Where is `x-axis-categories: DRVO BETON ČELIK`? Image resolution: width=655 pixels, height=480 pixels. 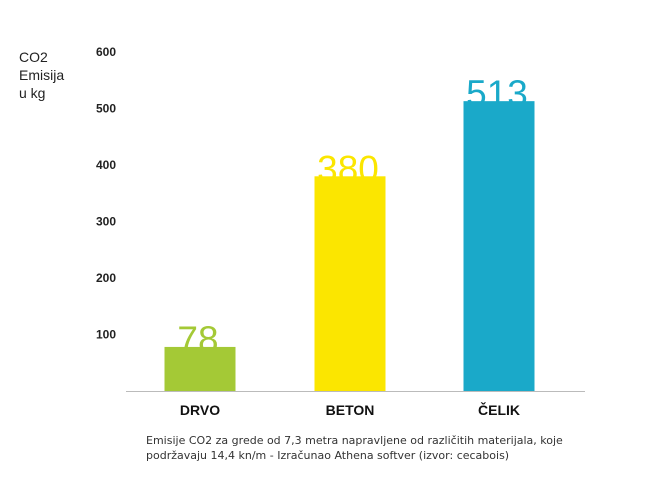 x-axis-categories: DRVO BETON ČELIK is located at coordinates (350, 409).